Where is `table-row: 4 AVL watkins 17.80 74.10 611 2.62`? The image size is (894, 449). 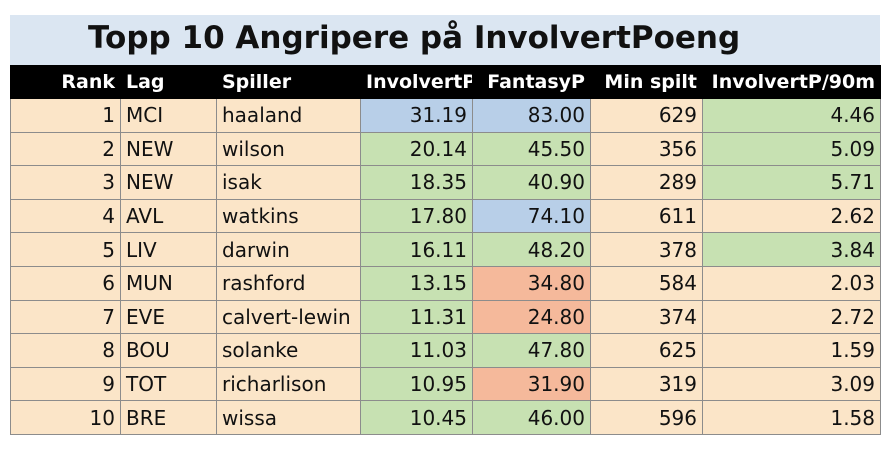 table-row: 4 AVL watkins 17.80 74.10 611 2.62 is located at coordinates (445, 216).